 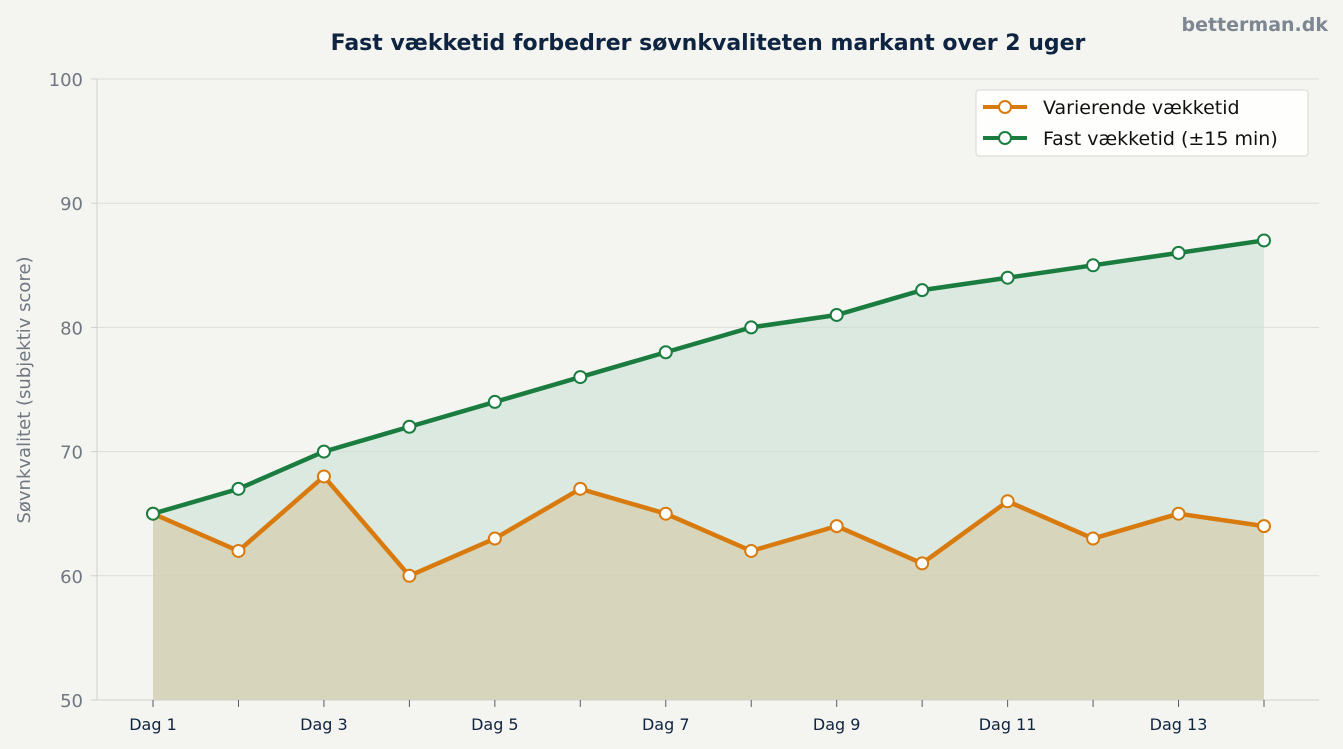 I want to click on y-tick-label-80: 80, so click(x=71, y=328).